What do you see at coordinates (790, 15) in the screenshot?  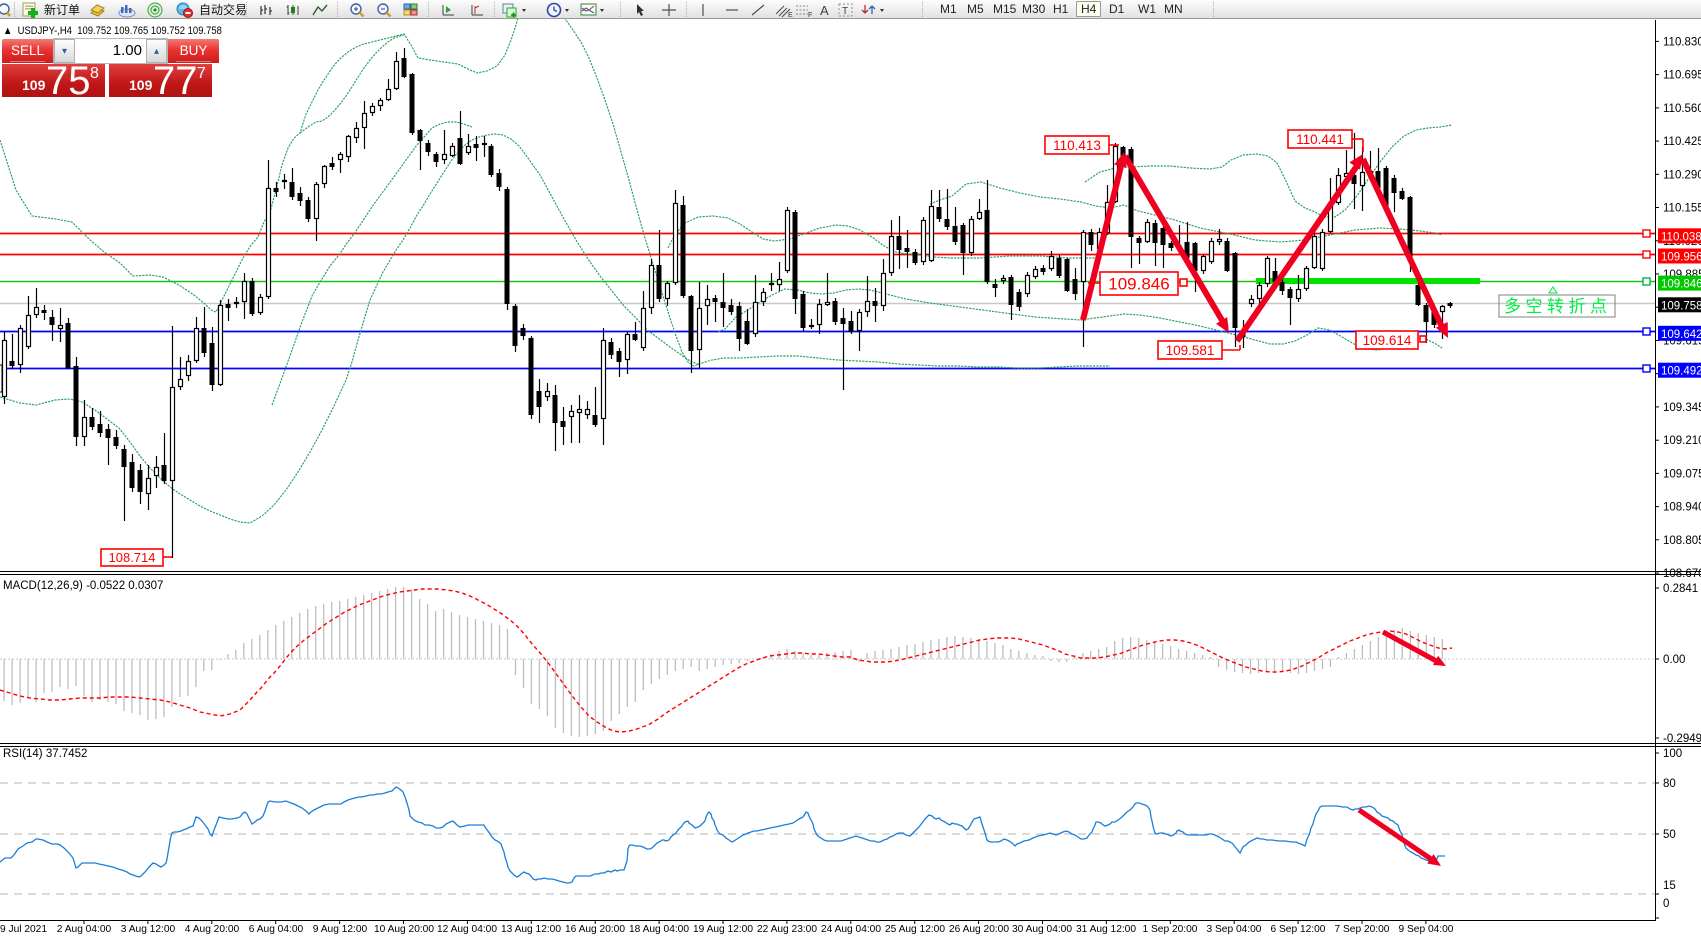 I see `svg-text: E` at bounding box center [790, 15].